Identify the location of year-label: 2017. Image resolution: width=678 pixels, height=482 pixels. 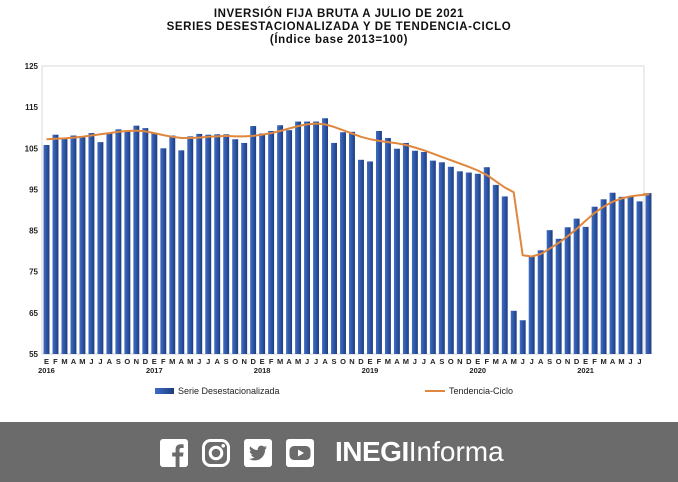
(154, 370).